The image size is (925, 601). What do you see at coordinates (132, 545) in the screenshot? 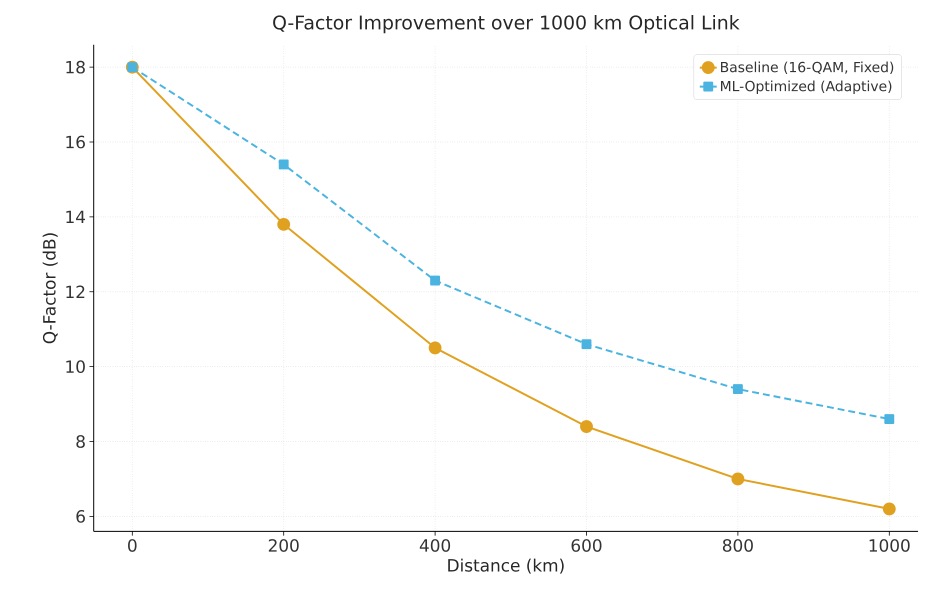
I see `x-tick-label: 0` at bounding box center [132, 545].